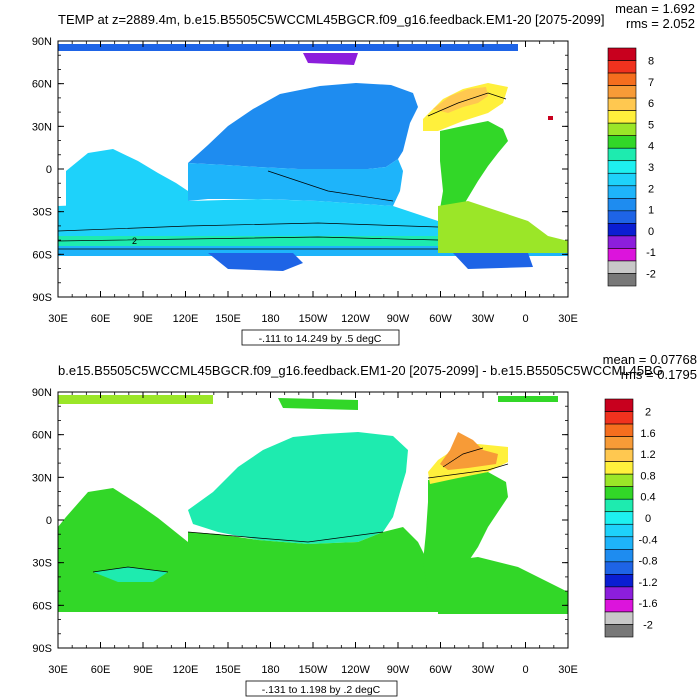 The image size is (700, 700). I want to click on colorbar-label: 6, so click(651, 104).